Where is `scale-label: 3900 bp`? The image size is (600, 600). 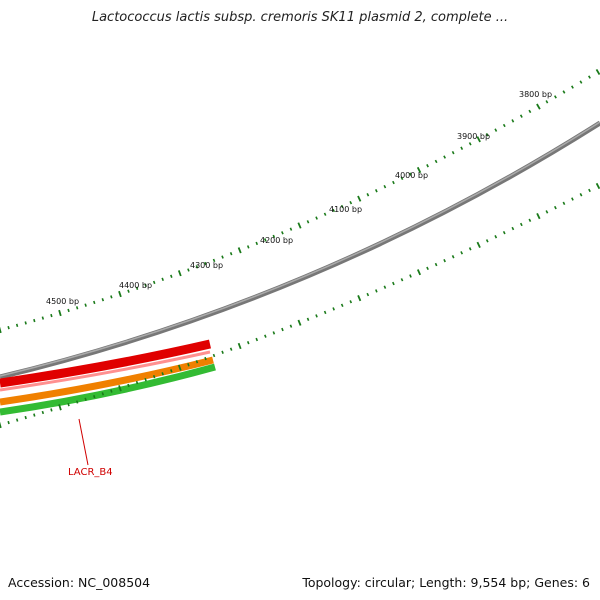 scale-label: 3900 bp is located at coordinates (473, 136).